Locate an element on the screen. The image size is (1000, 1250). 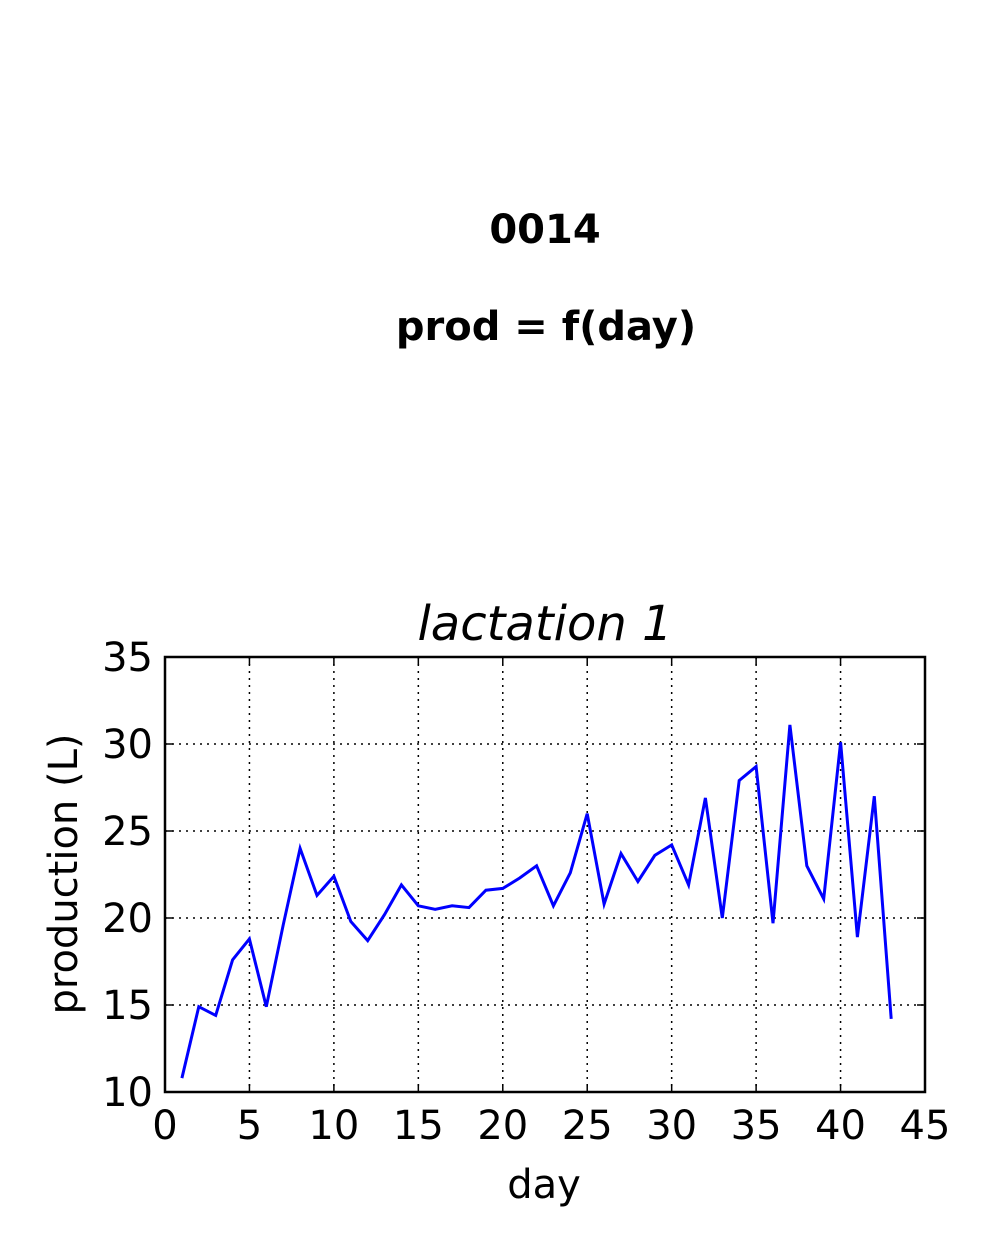
y-tick-label: 15 is located at coordinates (127, 1006).